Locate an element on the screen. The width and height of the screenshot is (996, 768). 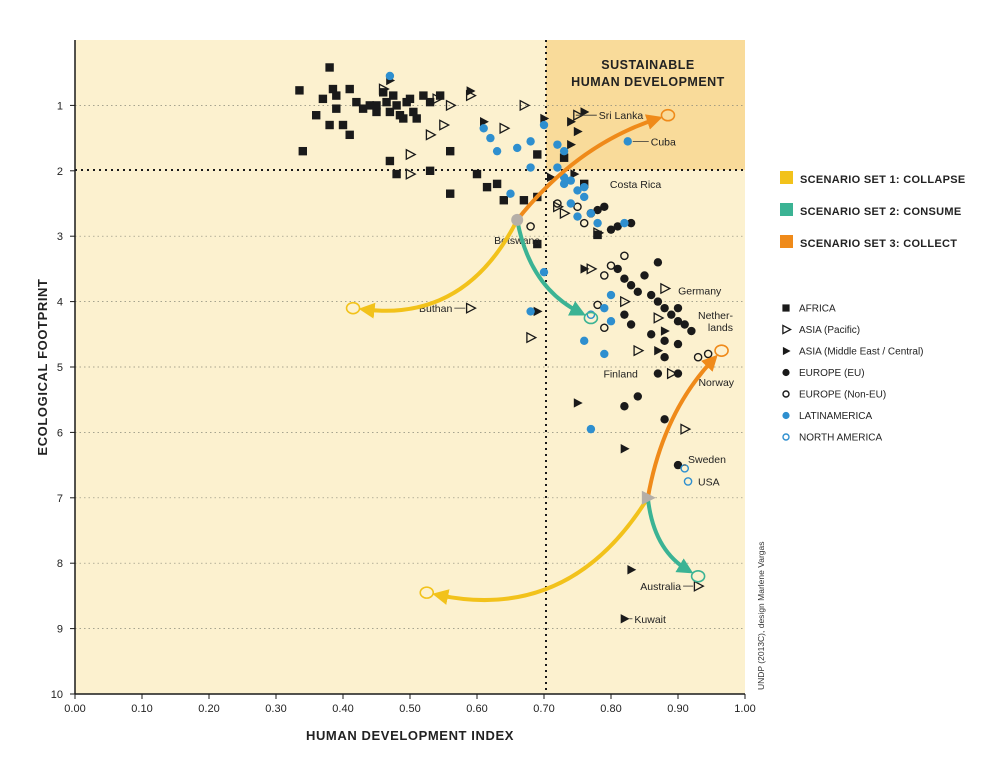
scenario-arrow-consume is located at coordinates (550, 266).